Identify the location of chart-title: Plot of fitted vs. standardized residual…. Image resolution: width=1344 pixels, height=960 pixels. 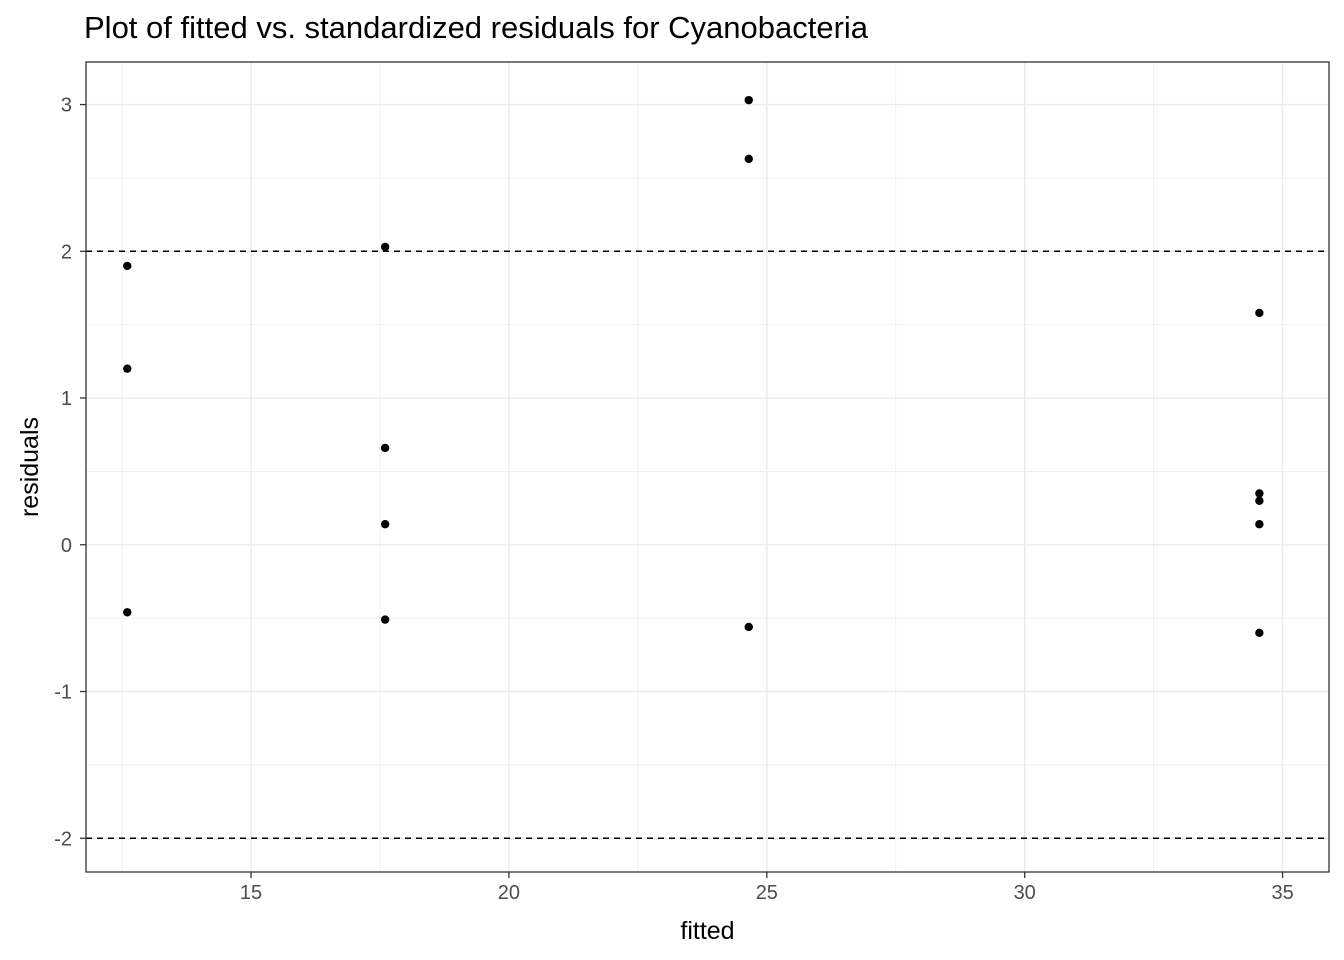
(476, 27).